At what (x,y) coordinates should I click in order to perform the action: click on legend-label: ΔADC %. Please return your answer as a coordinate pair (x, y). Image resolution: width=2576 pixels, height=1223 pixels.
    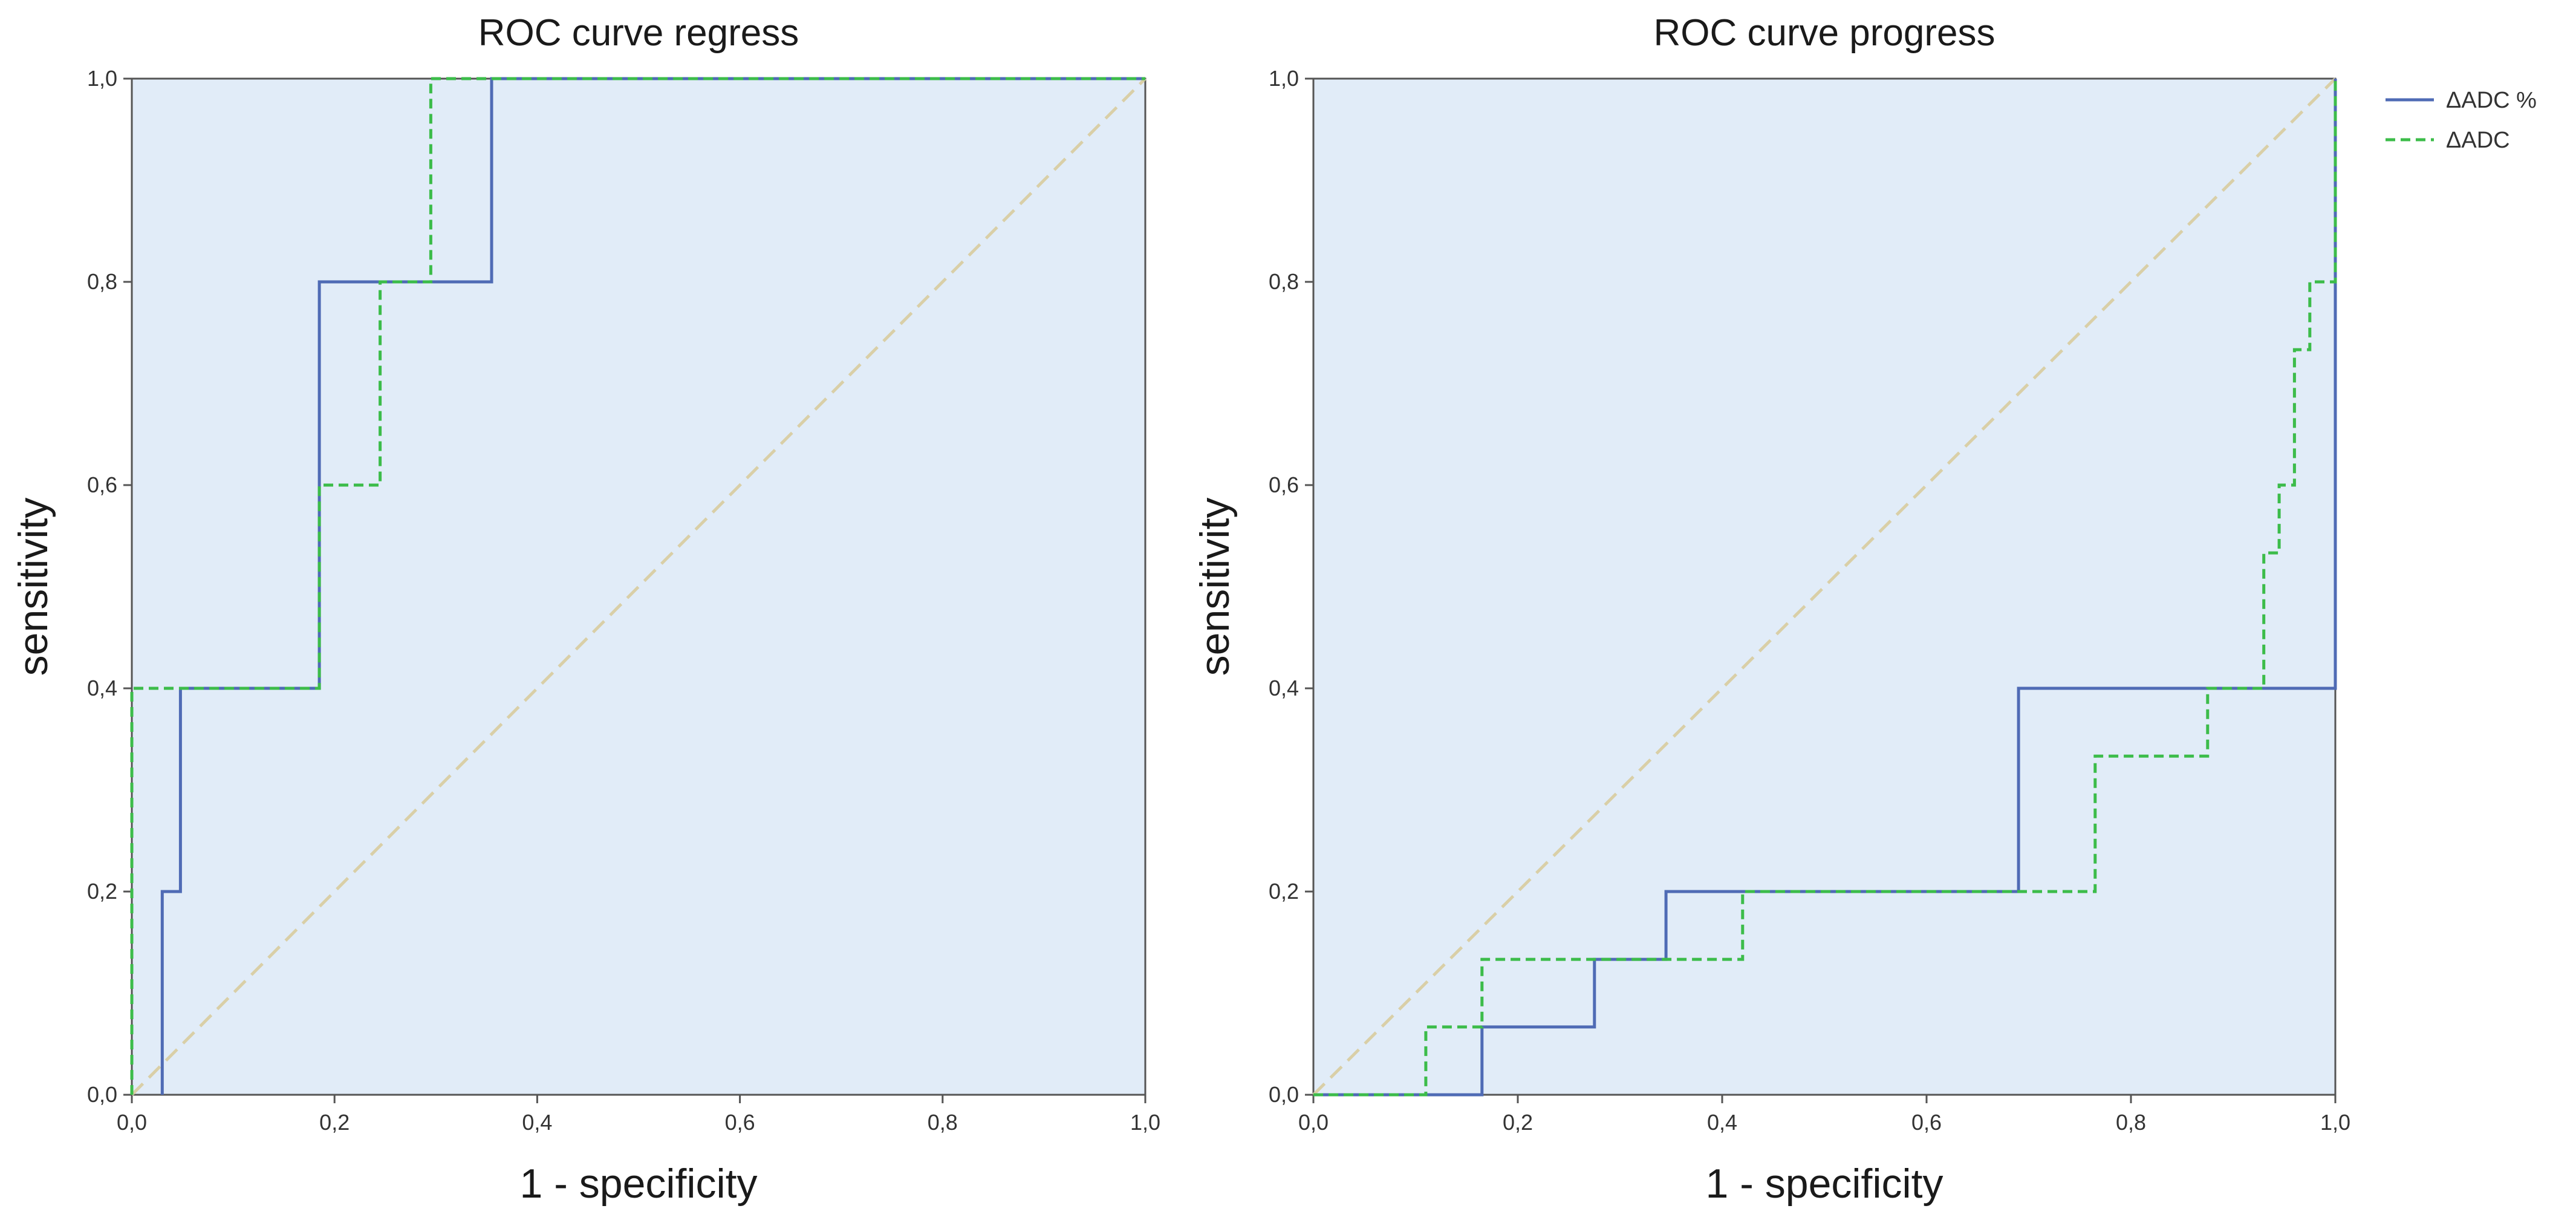
    Looking at the image, I should click on (2491, 101).